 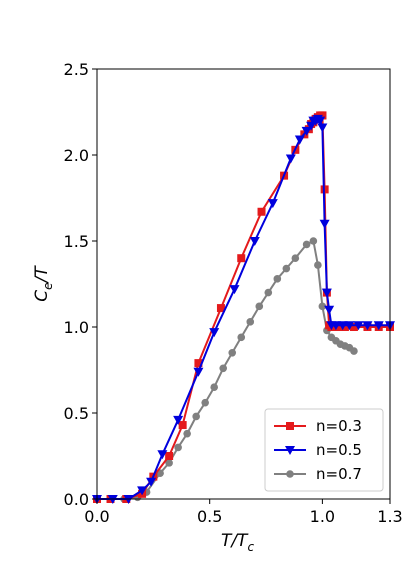 I want to click on legend: n=0.3 n=0.5 n=0.7, so click(x=324, y=450).